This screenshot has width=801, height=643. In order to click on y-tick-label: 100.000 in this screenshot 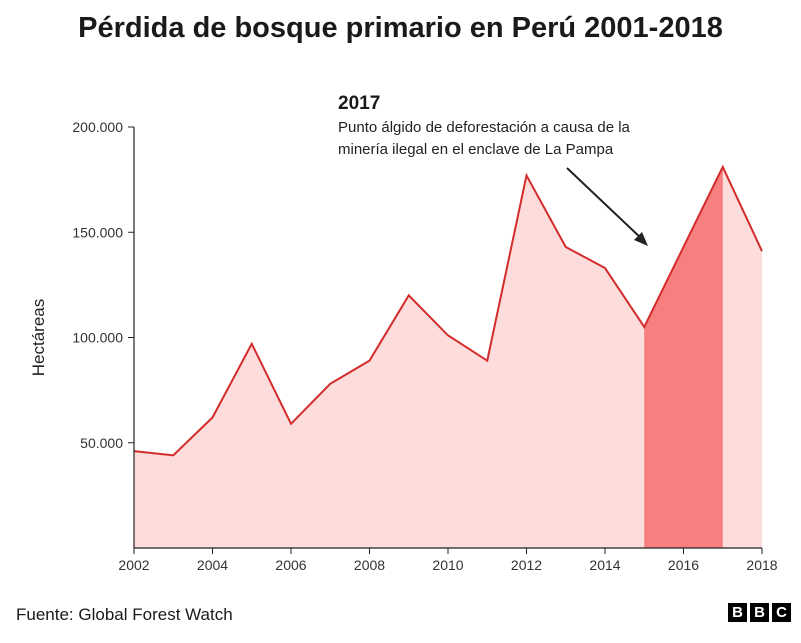, I will do `click(97, 338)`.